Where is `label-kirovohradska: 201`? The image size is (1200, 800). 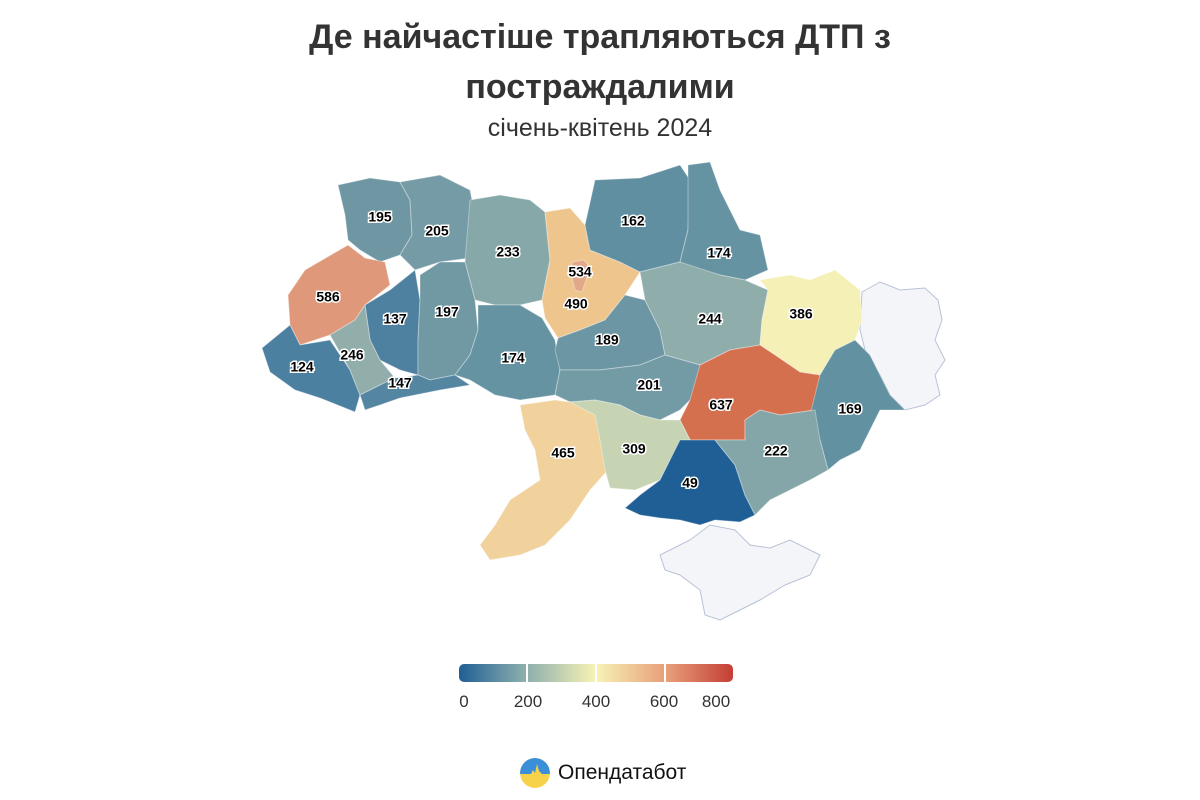 label-kirovohradska: 201 is located at coordinates (649, 385).